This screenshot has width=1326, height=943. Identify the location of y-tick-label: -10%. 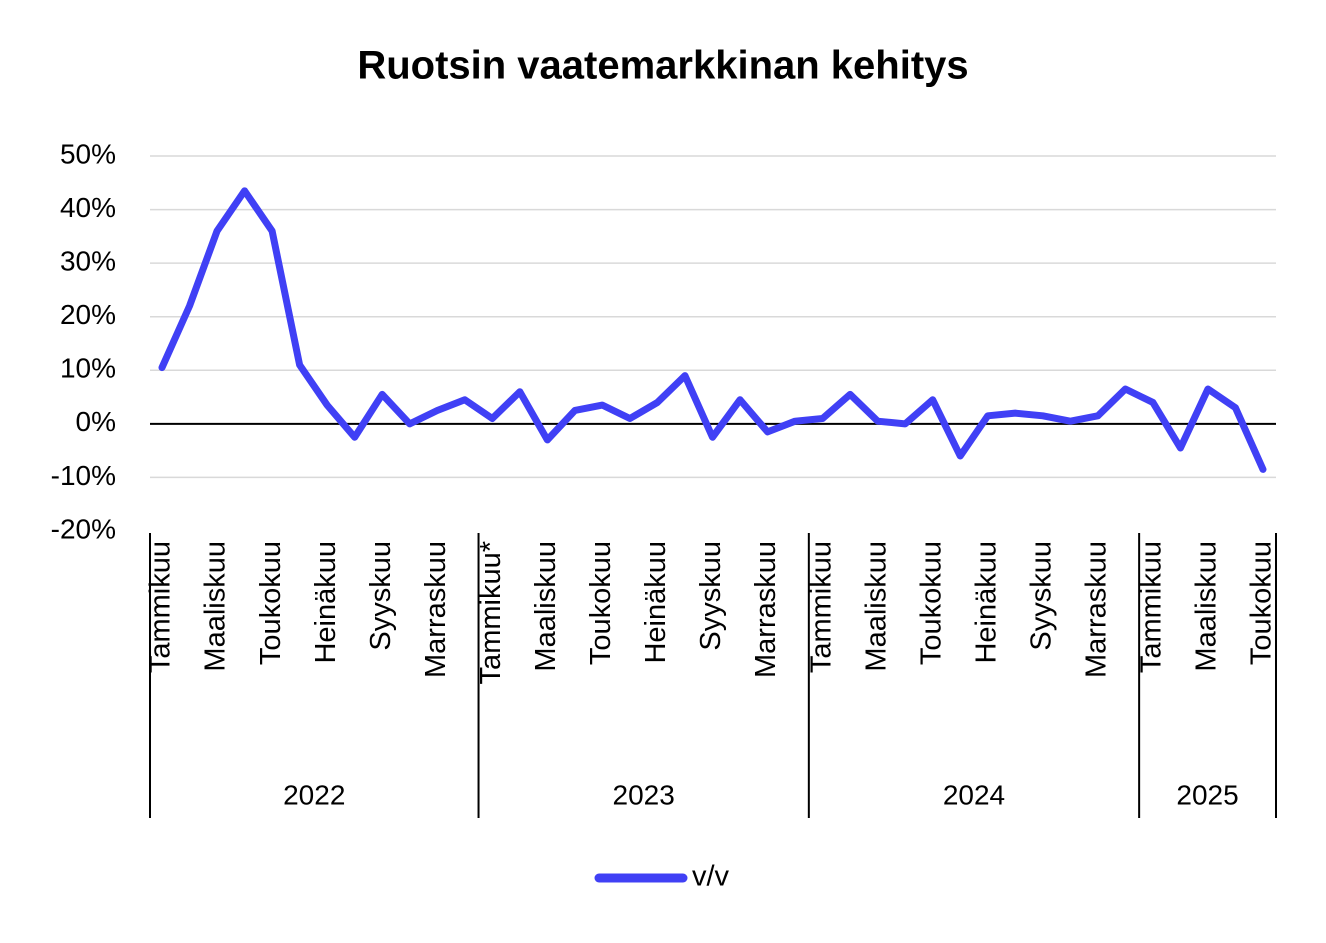
(83, 475).